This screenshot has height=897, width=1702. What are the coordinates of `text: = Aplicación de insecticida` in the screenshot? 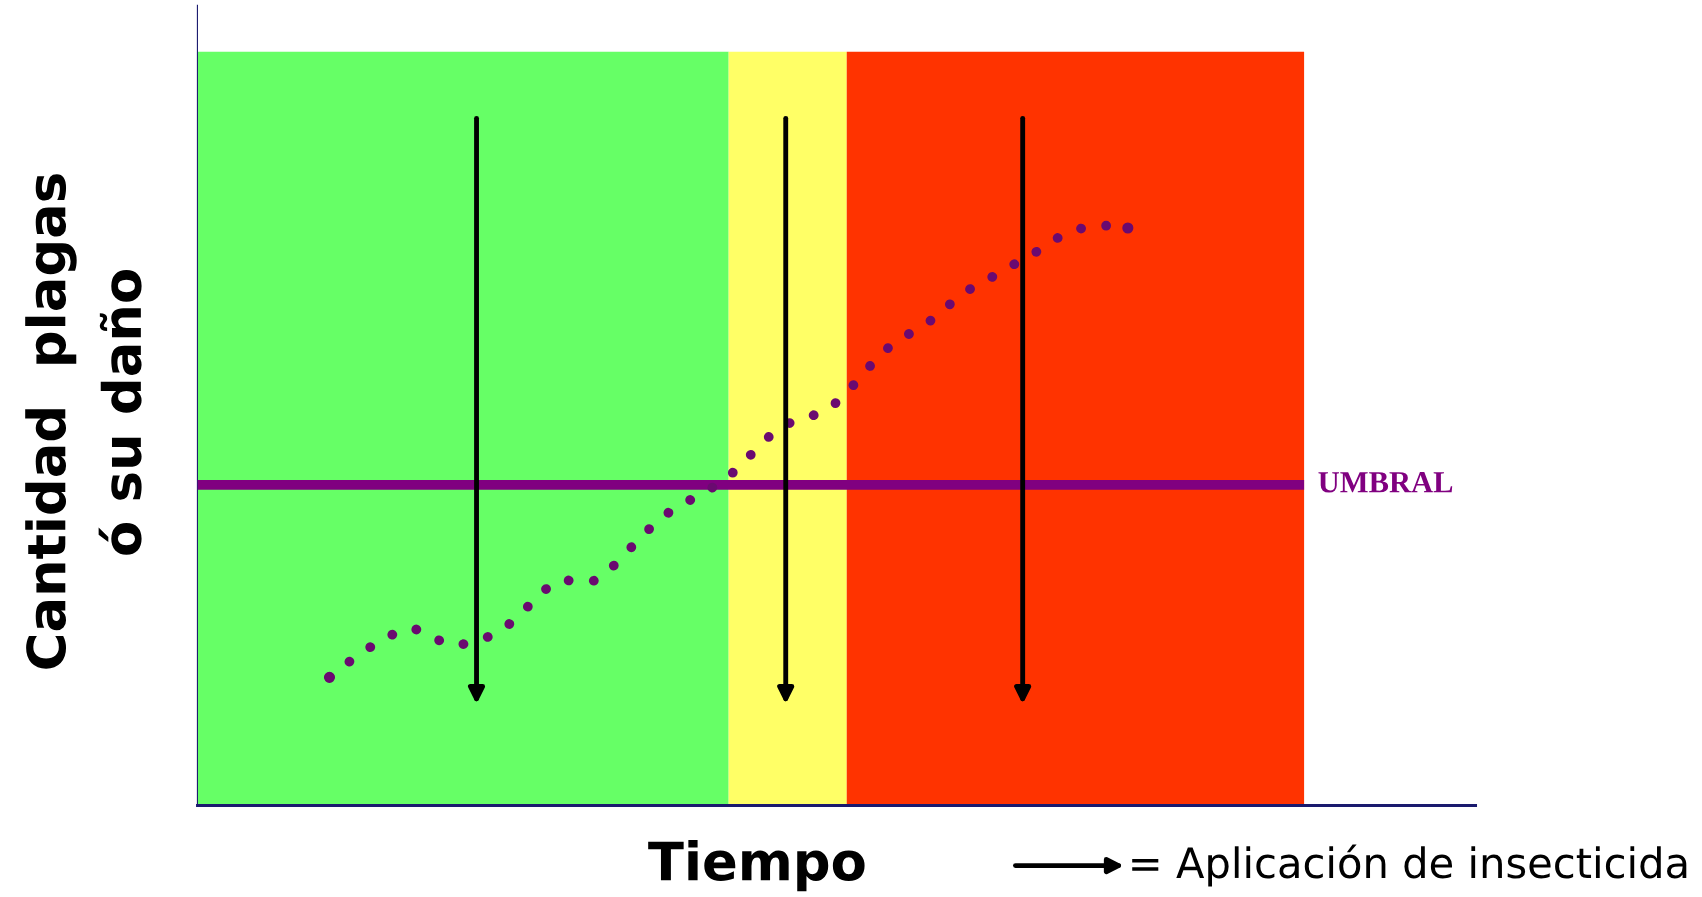 It's located at (1409, 865).